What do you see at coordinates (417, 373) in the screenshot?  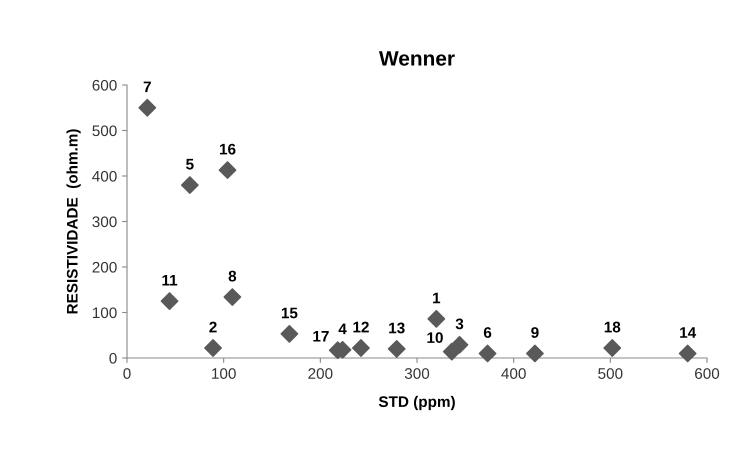 I see `x-tick-label: 300` at bounding box center [417, 373].